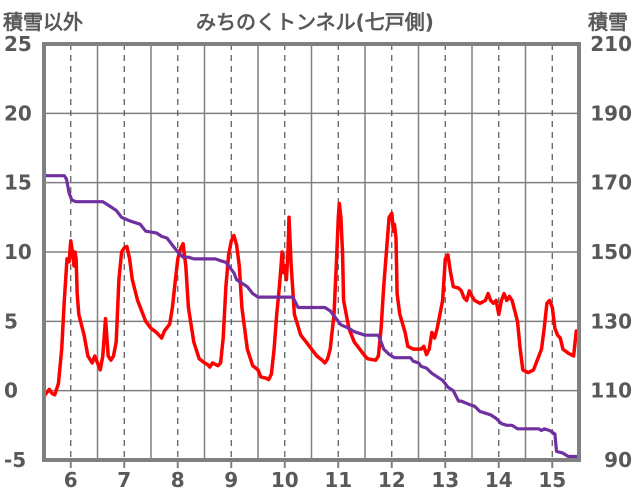 The image size is (636, 501). I want to click on chart-title: みちのくトンネル(七戸側), so click(315, 22).